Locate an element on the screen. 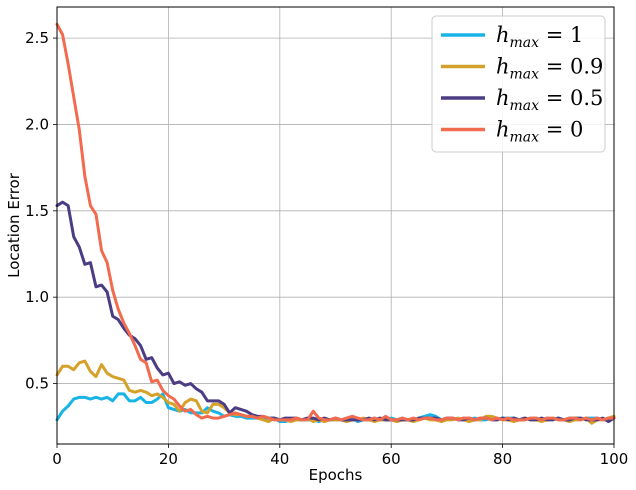 This screenshot has width=636, height=490. x-tick-label: 80 is located at coordinates (502, 459).